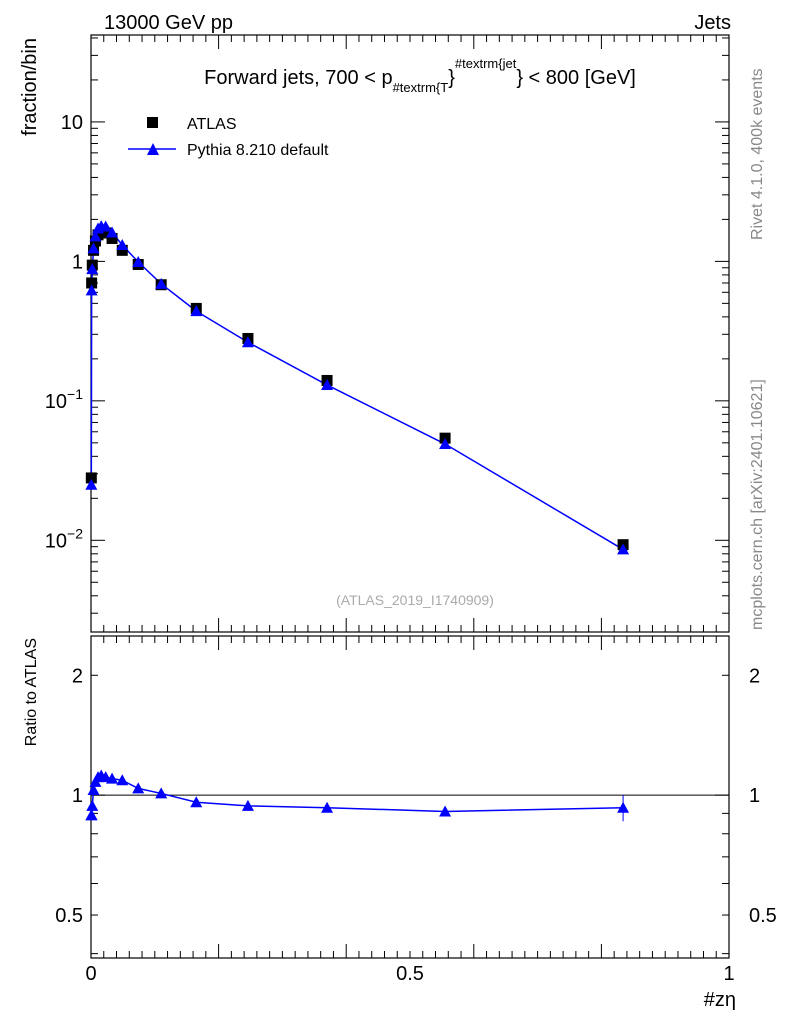 The image size is (786, 1029). I want to click on x-axis-label: #zη, so click(720, 1000).